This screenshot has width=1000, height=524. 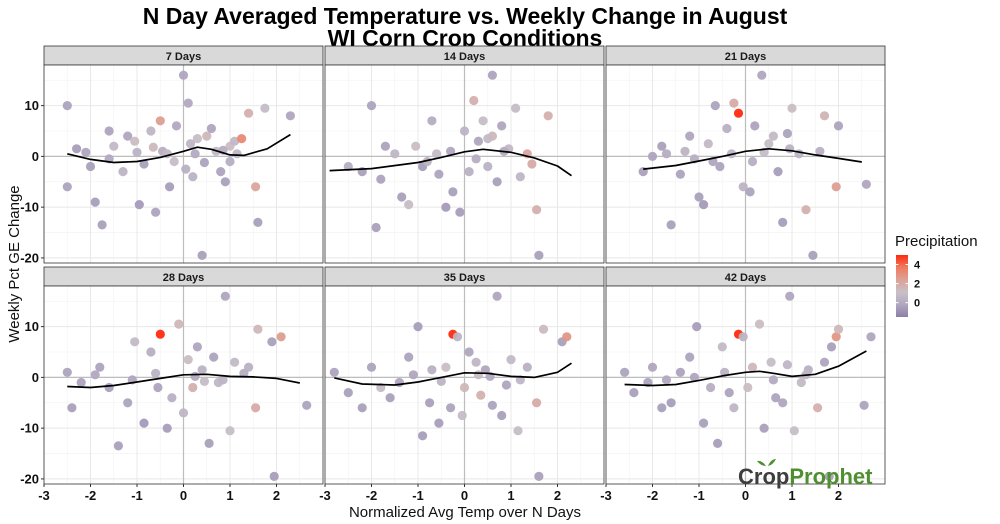 I want to click on facet-panel: 35 Days -3 -2 -1 0 1 2, so click(x=462, y=384).